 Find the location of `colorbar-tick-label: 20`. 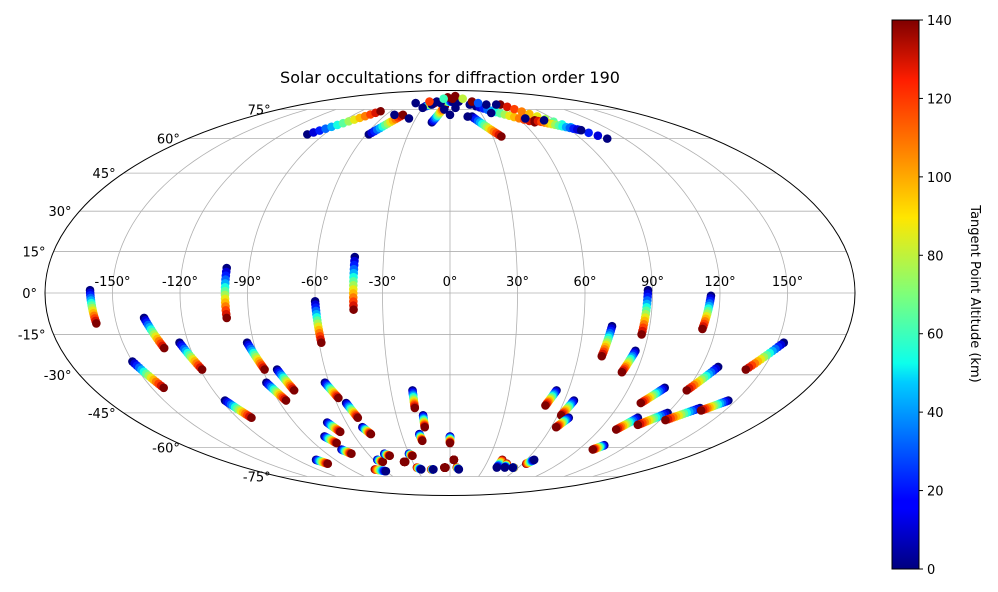

colorbar-tick-label: 20 is located at coordinates (935, 492).